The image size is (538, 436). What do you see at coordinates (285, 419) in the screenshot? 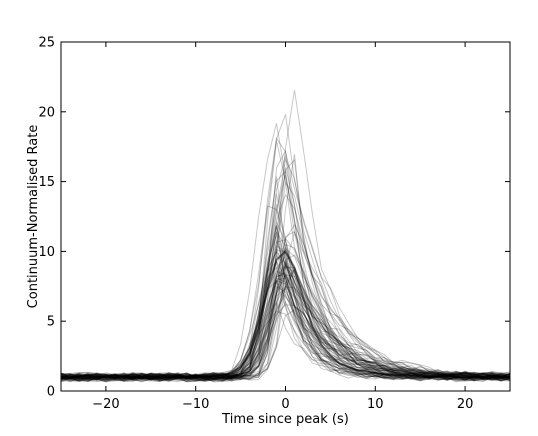
I see `x-axis-label: Time since peak (s)` at bounding box center [285, 419].